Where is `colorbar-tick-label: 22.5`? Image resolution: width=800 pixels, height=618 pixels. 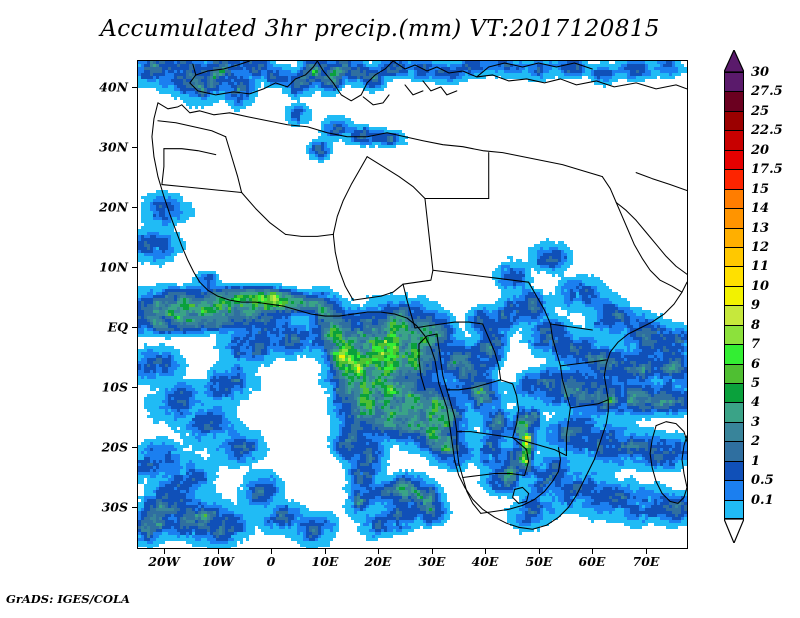 colorbar-tick-label: 22.5 is located at coordinates (767, 131).